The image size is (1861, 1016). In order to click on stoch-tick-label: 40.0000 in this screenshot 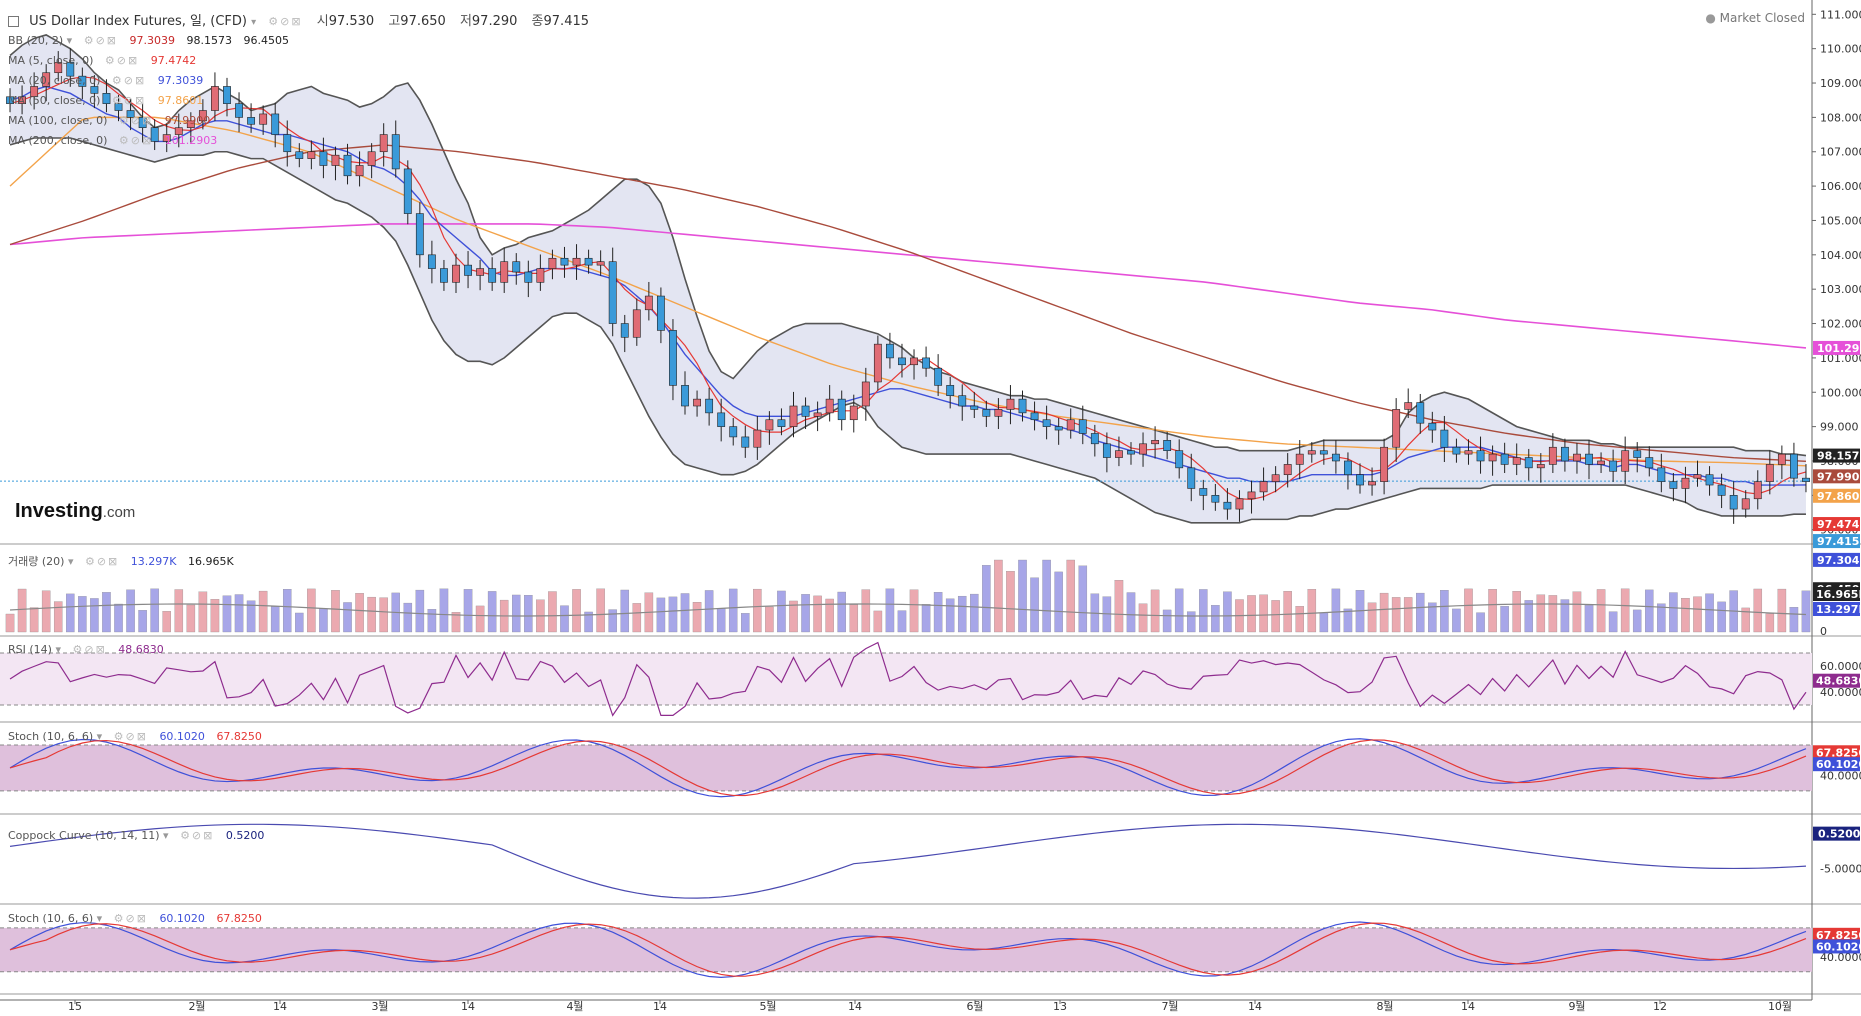, I will do `click(1840, 776)`.